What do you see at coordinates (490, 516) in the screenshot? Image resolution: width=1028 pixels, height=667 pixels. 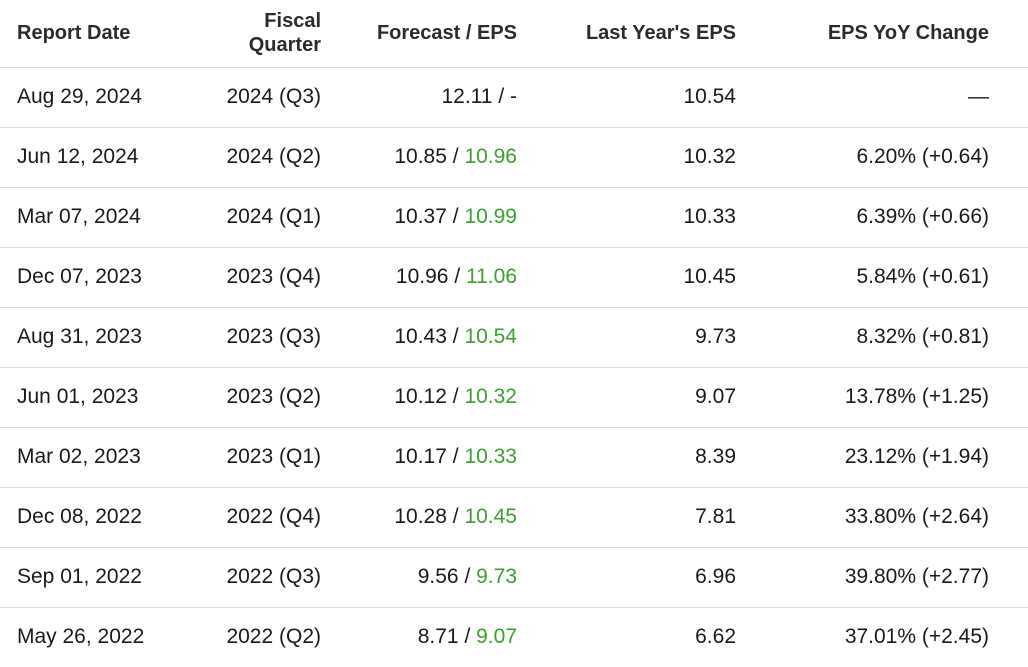 I see `actual-eps-value: 10.45` at bounding box center [490, 516].